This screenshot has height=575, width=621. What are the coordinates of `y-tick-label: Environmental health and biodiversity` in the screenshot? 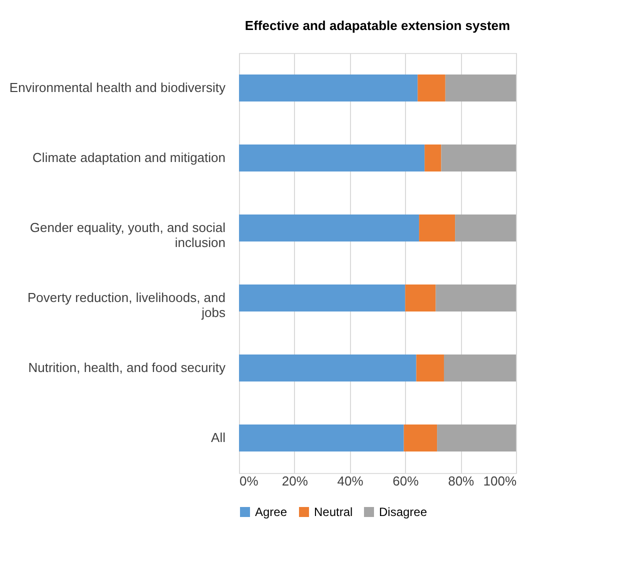 It's located at (117, 87).